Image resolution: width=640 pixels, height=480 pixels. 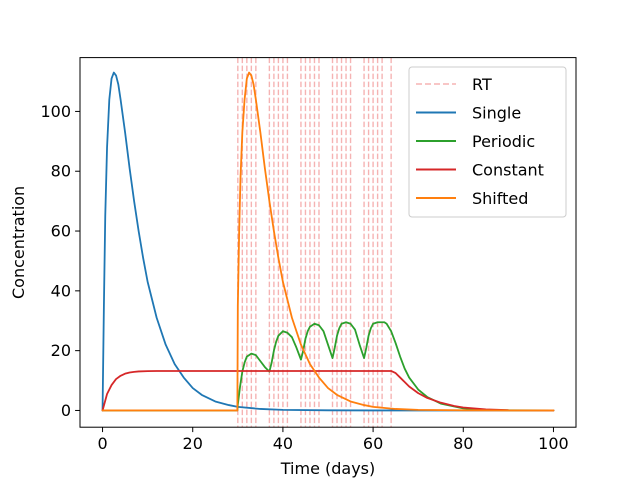 I want to click on x-tick-label: 60, so click(x=373, y=443).